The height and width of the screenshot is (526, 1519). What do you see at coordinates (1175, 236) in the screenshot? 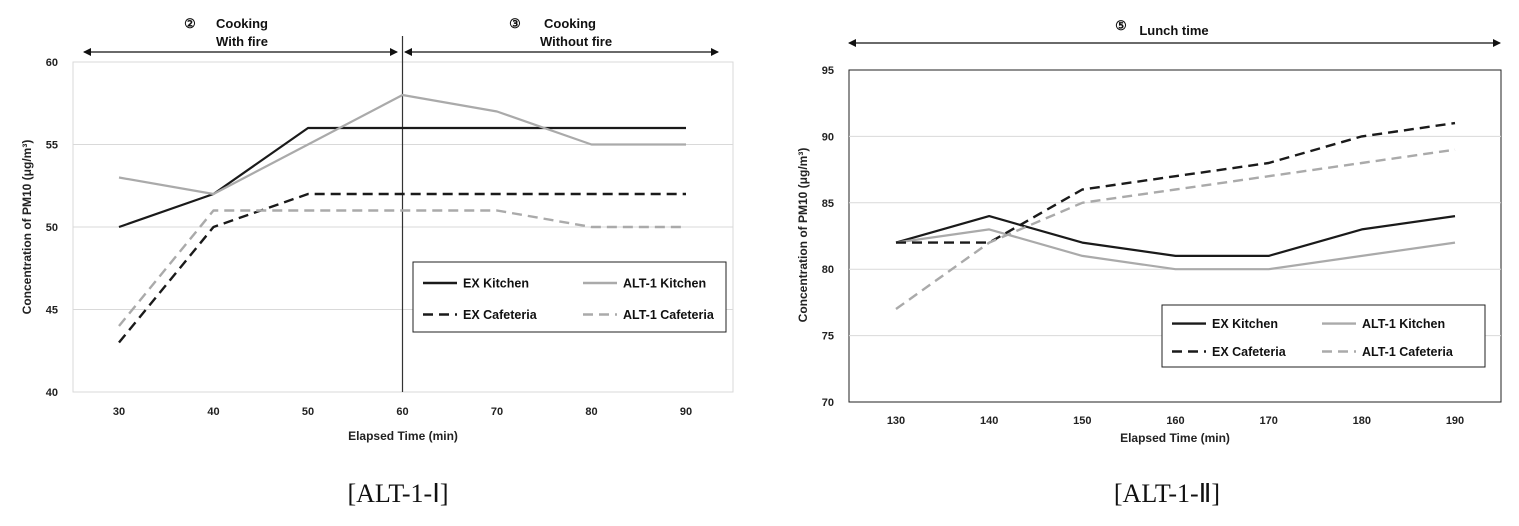
I see `series-line-ex-kitchen` at bounding box center [1175, 236].